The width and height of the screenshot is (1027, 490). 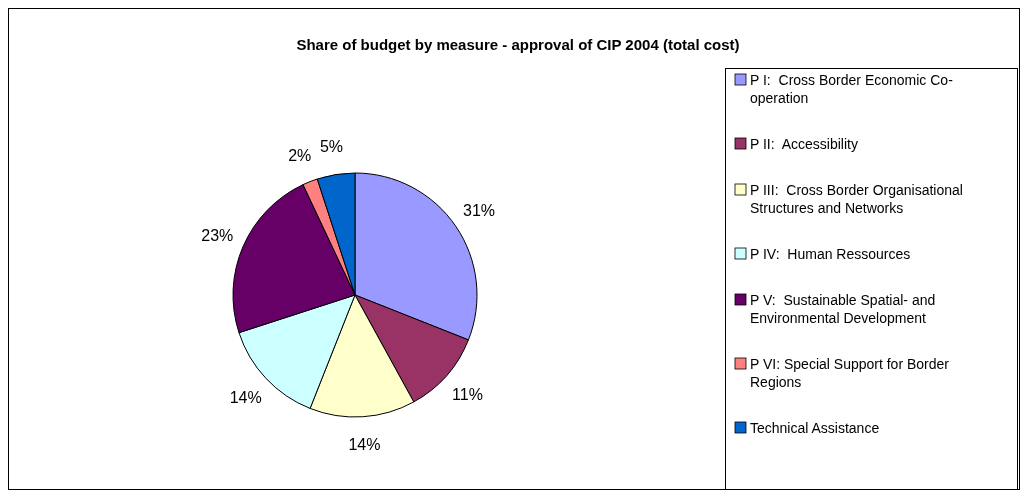 I want to click on legend-label: P V: Sustainable Spatial- and Environmental Development, so click(x=843, y=309).